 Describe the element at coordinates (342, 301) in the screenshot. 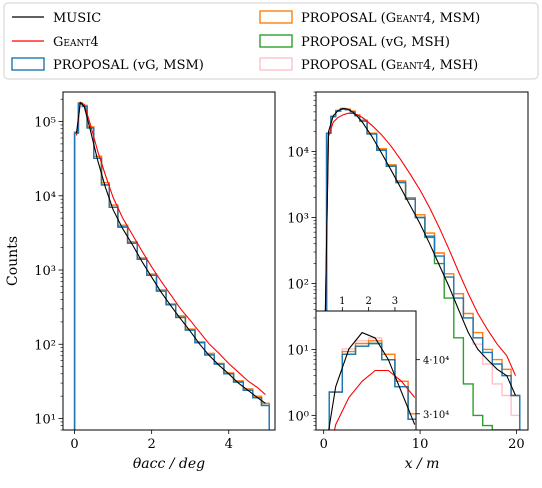

I see `x-tick-label: 1` at that location.